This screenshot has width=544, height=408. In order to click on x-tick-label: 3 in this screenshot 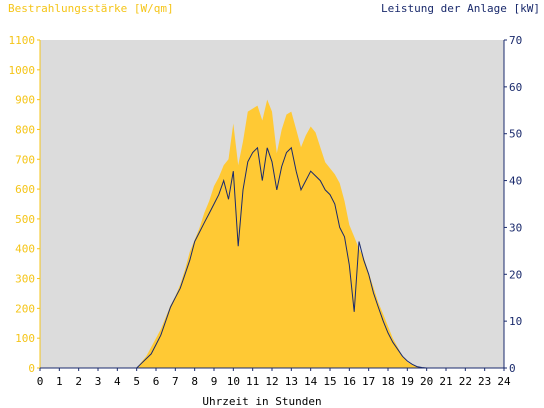, I will do `click(98, 381)`.